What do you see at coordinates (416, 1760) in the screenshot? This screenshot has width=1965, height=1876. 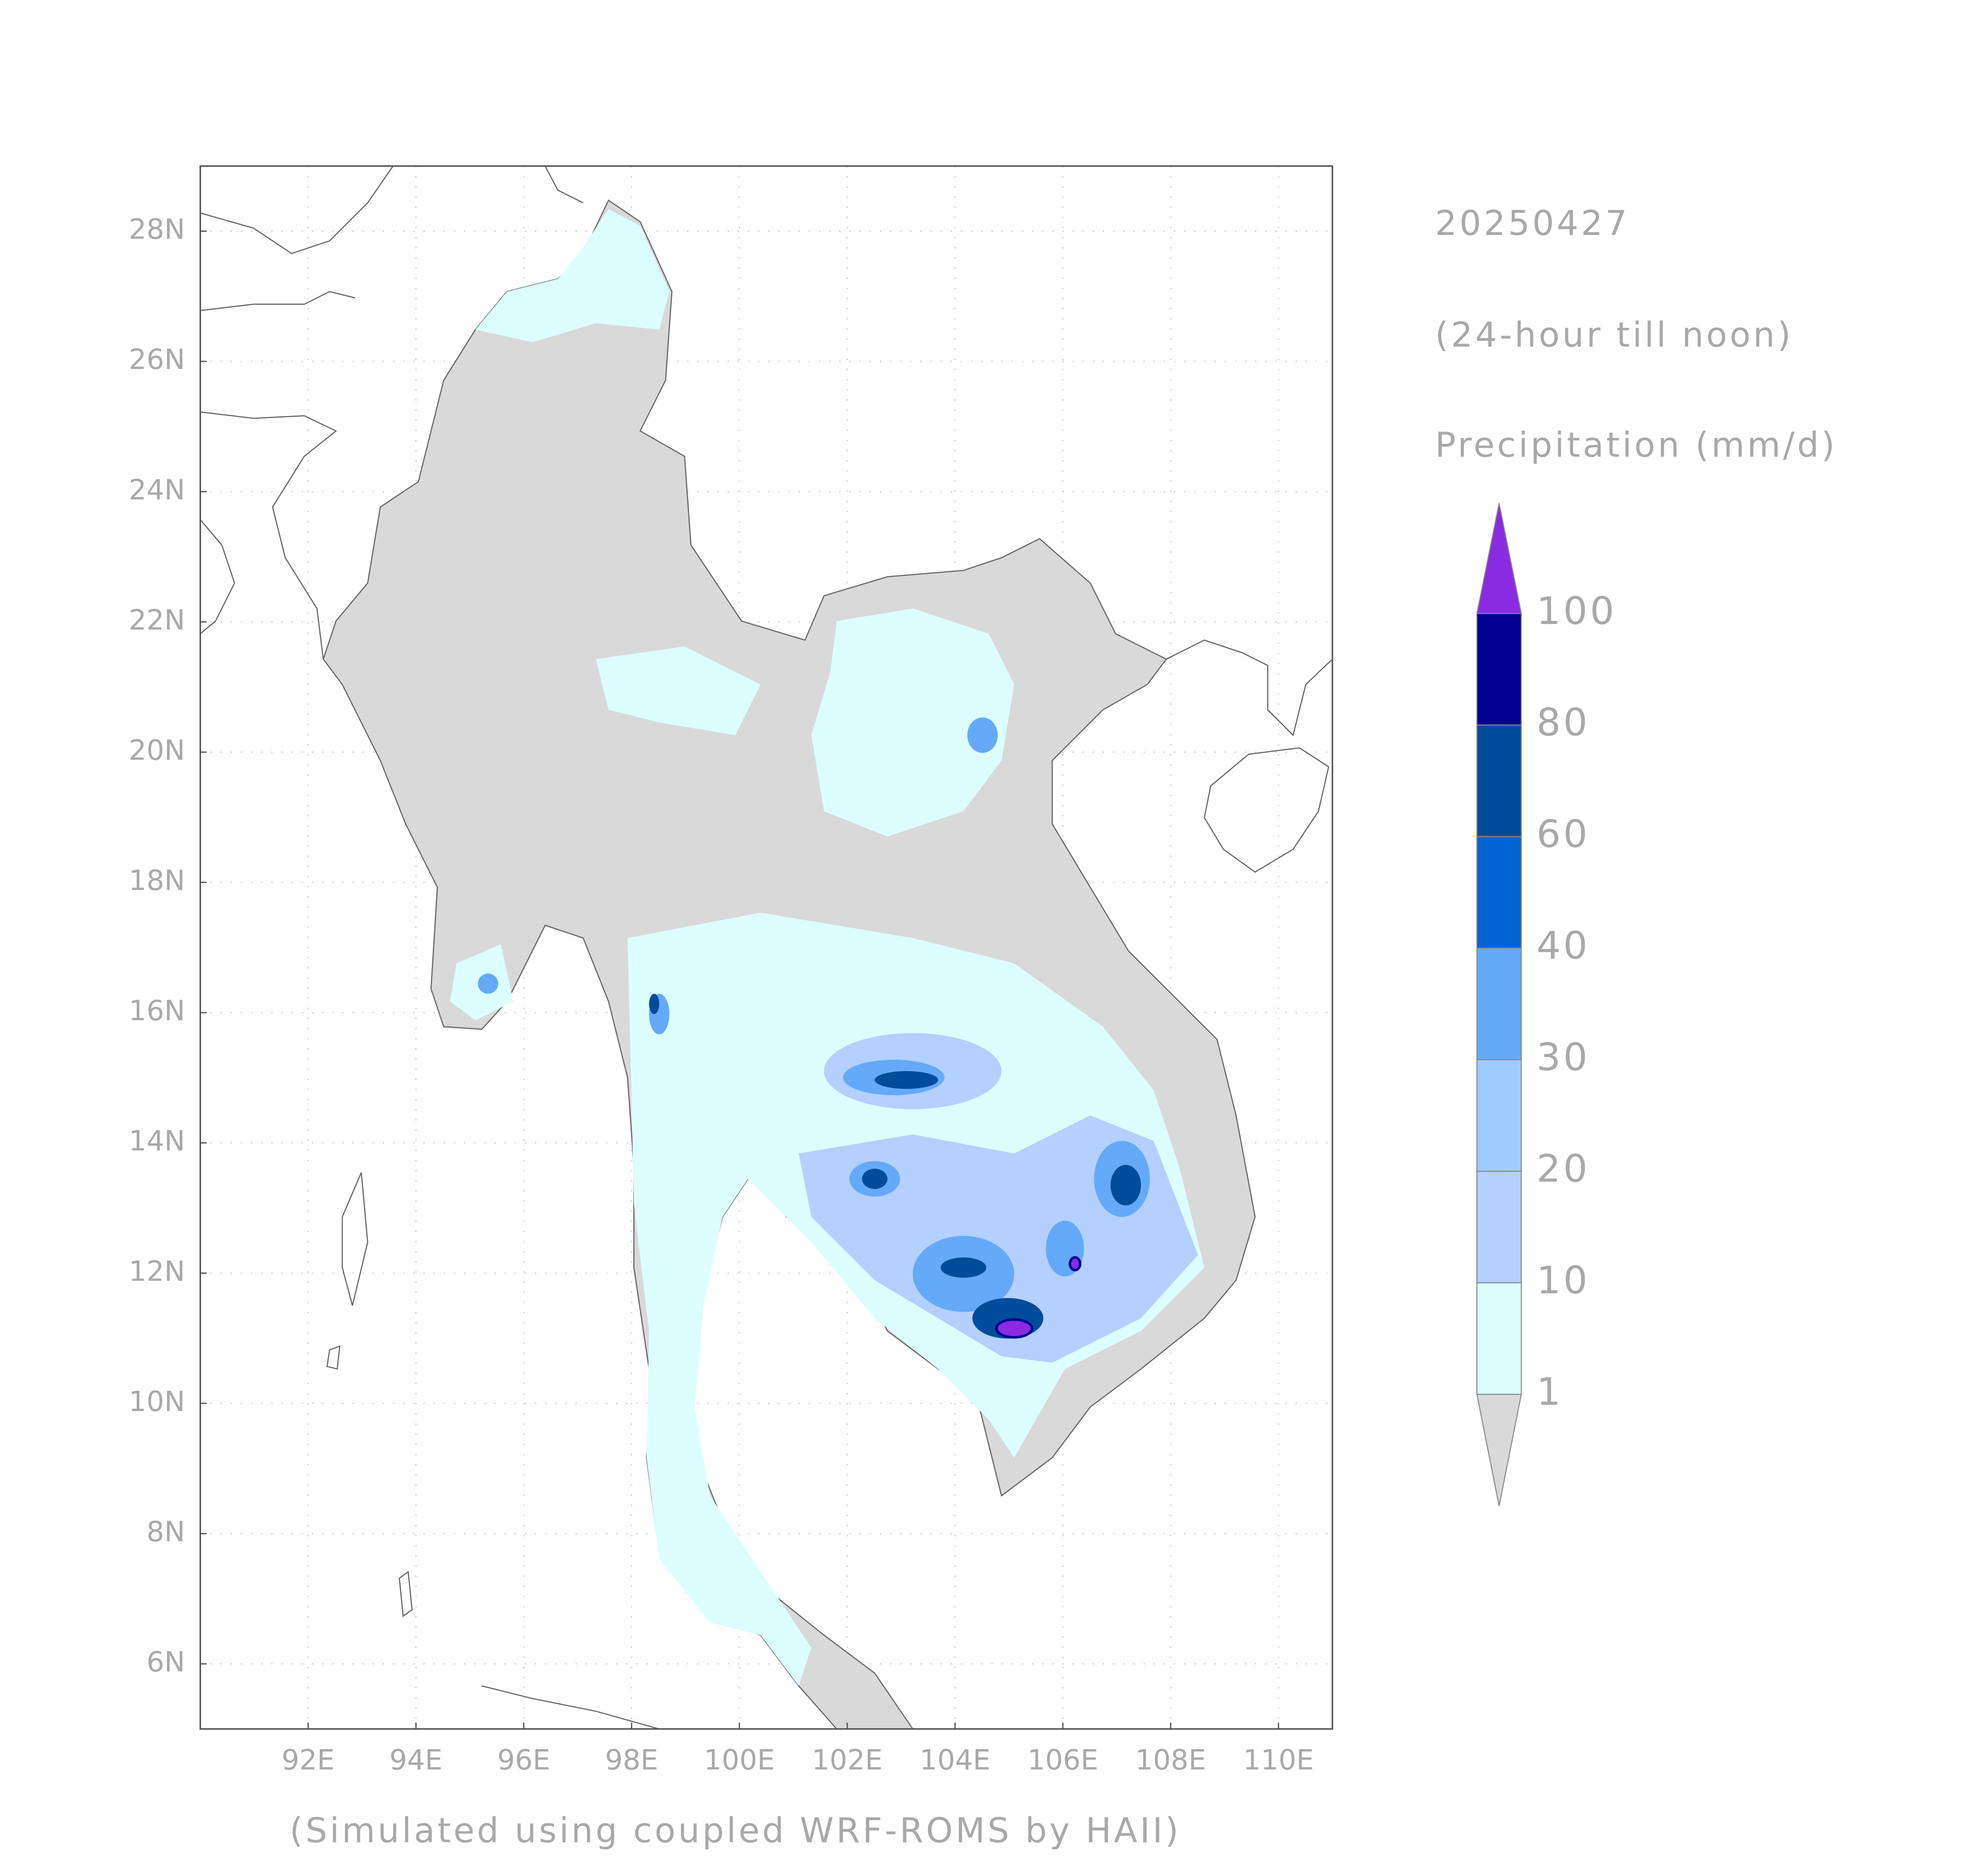 I see `x-tick-label: 94E` at bounding box center [416, 1760].